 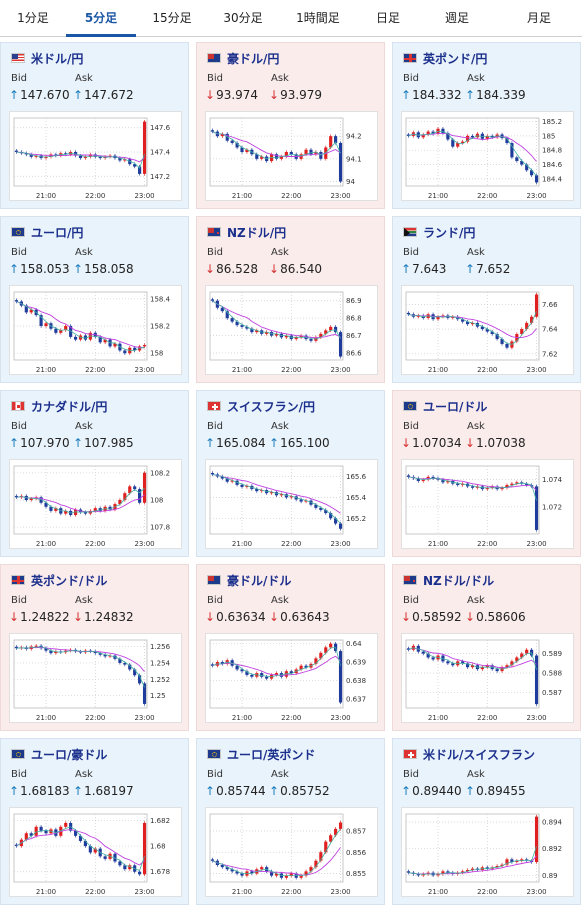 I want to click on price-chart: 21:00 22:00 23:00 94.2 94.1 94, so click(x=291, y=156).